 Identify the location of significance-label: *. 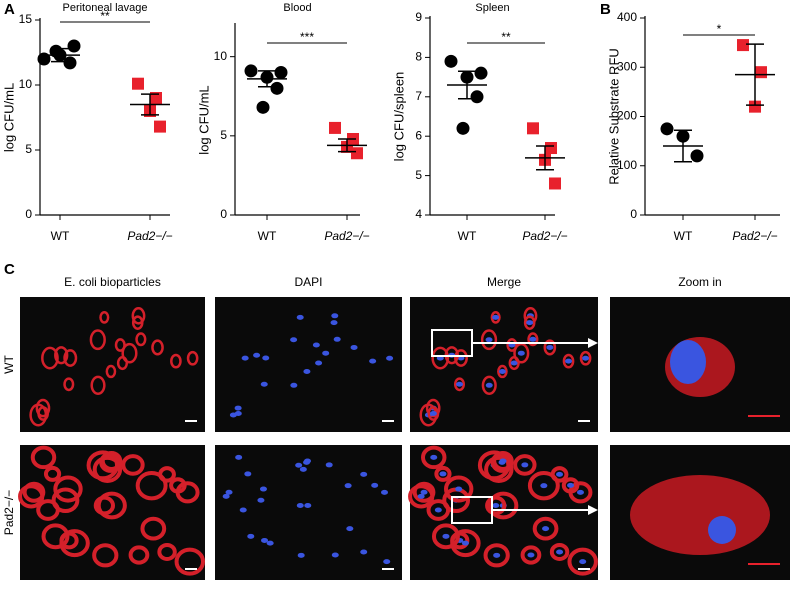
(719, 29).